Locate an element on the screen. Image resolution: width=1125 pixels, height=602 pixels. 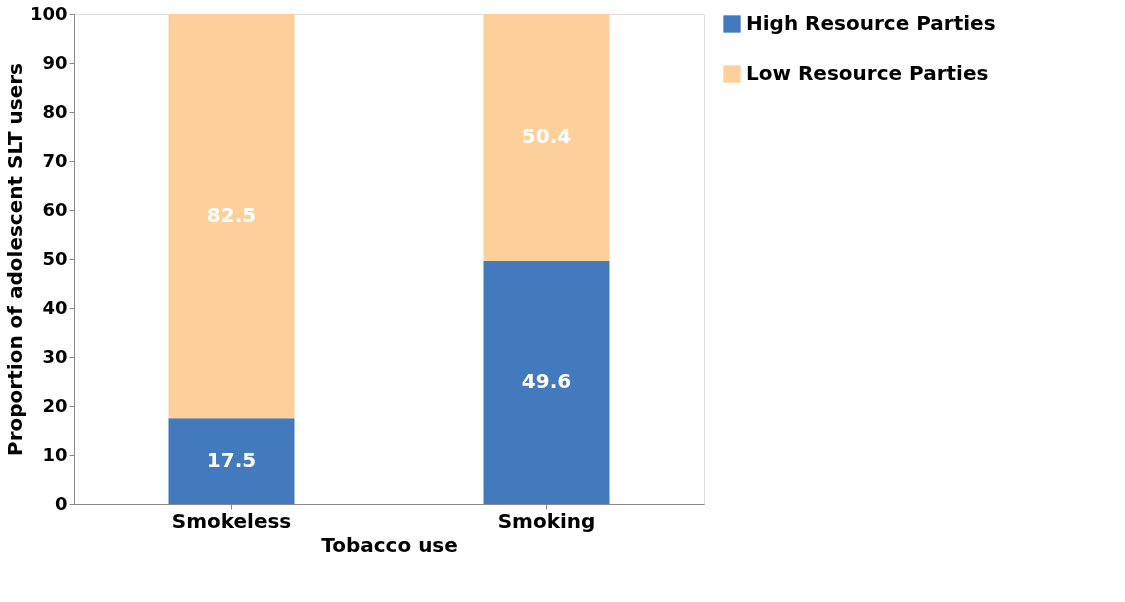
y-tick-label: 30 is located at coordinates (55, 356).